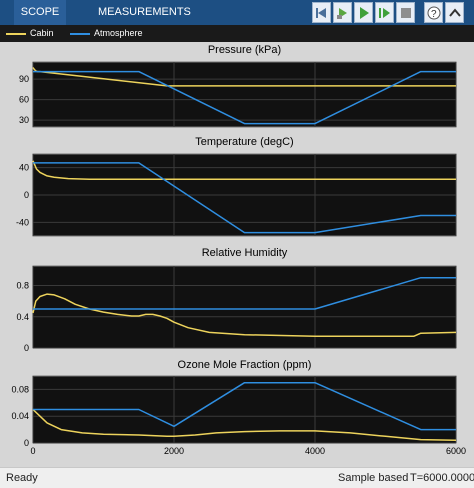 This screenshot has width=474, height=488. I want to click on axes-title: Ozone Mole Fraction (ppm), so click(245, 365).